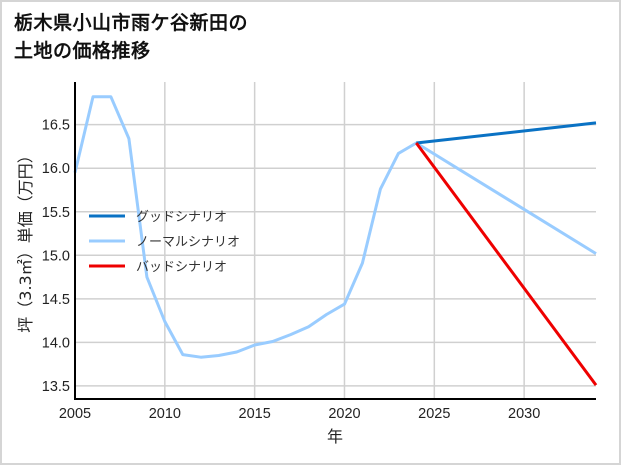 The image size is (621, 465). Describe the element at coordinates (56, 387) in the screenshot. I see `y-tick-label: 13.5` at that location.